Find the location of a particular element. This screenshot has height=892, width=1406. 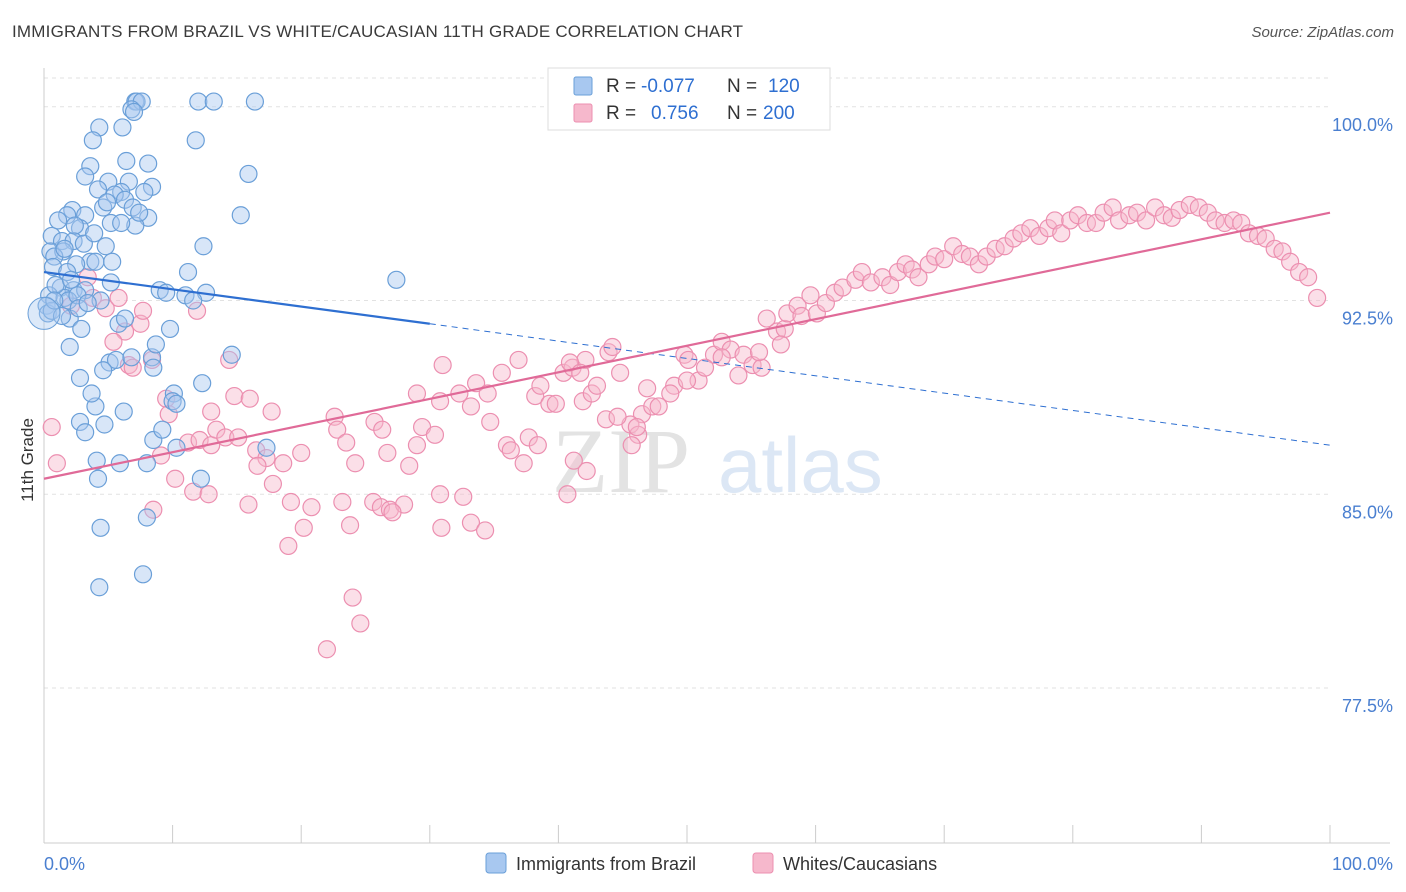

legend-box is located at coordinates (689, 99).